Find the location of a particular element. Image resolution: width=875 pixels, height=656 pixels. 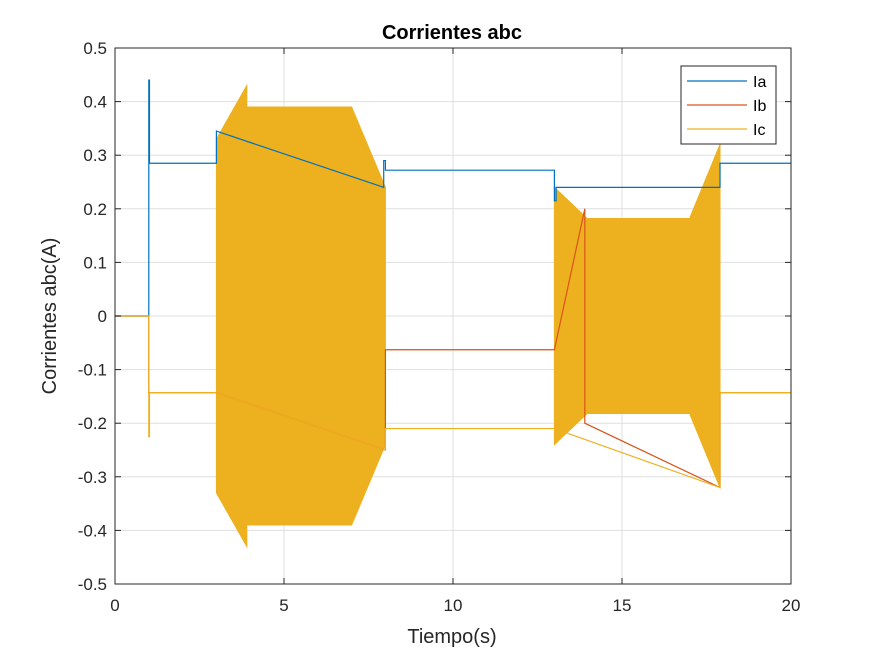

y-tick-label: -0.5 is located at coordinates (92, 584).